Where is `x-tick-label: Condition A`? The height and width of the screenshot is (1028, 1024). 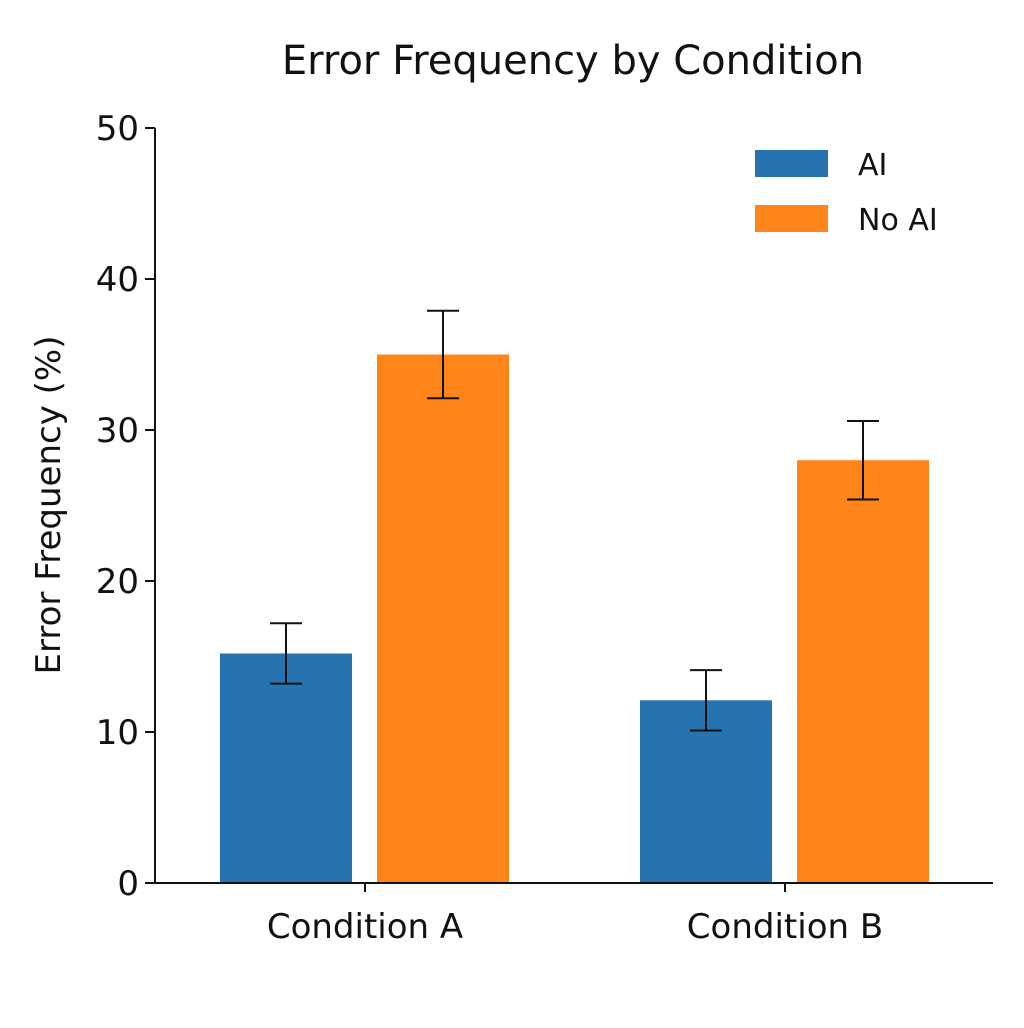
x-tick-label: Condition A is located at coordinates (365, 927).